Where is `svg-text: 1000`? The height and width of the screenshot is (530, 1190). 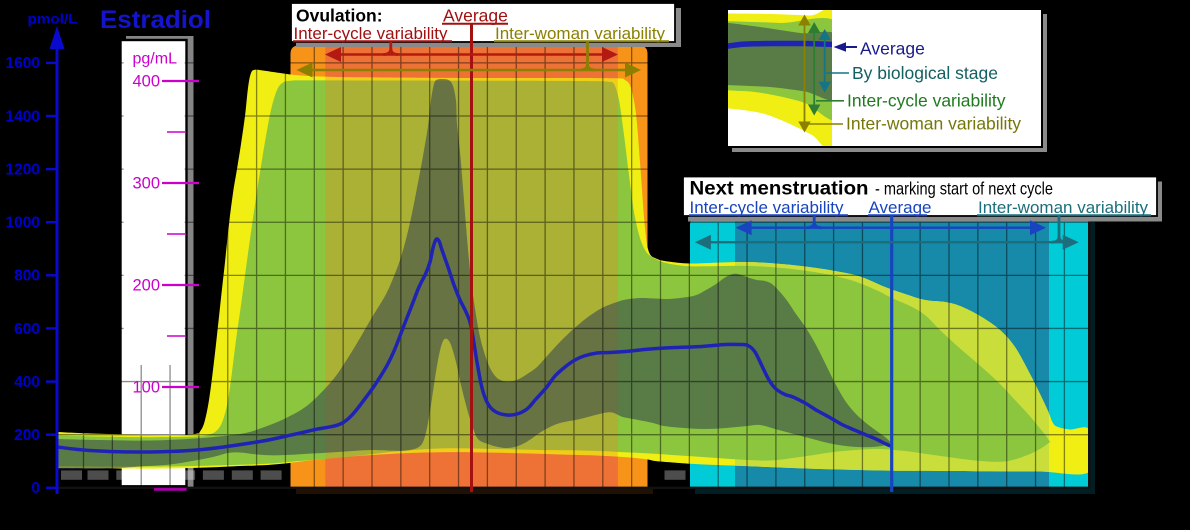 svg-text: 1000 is located at coordinates (23, 223).